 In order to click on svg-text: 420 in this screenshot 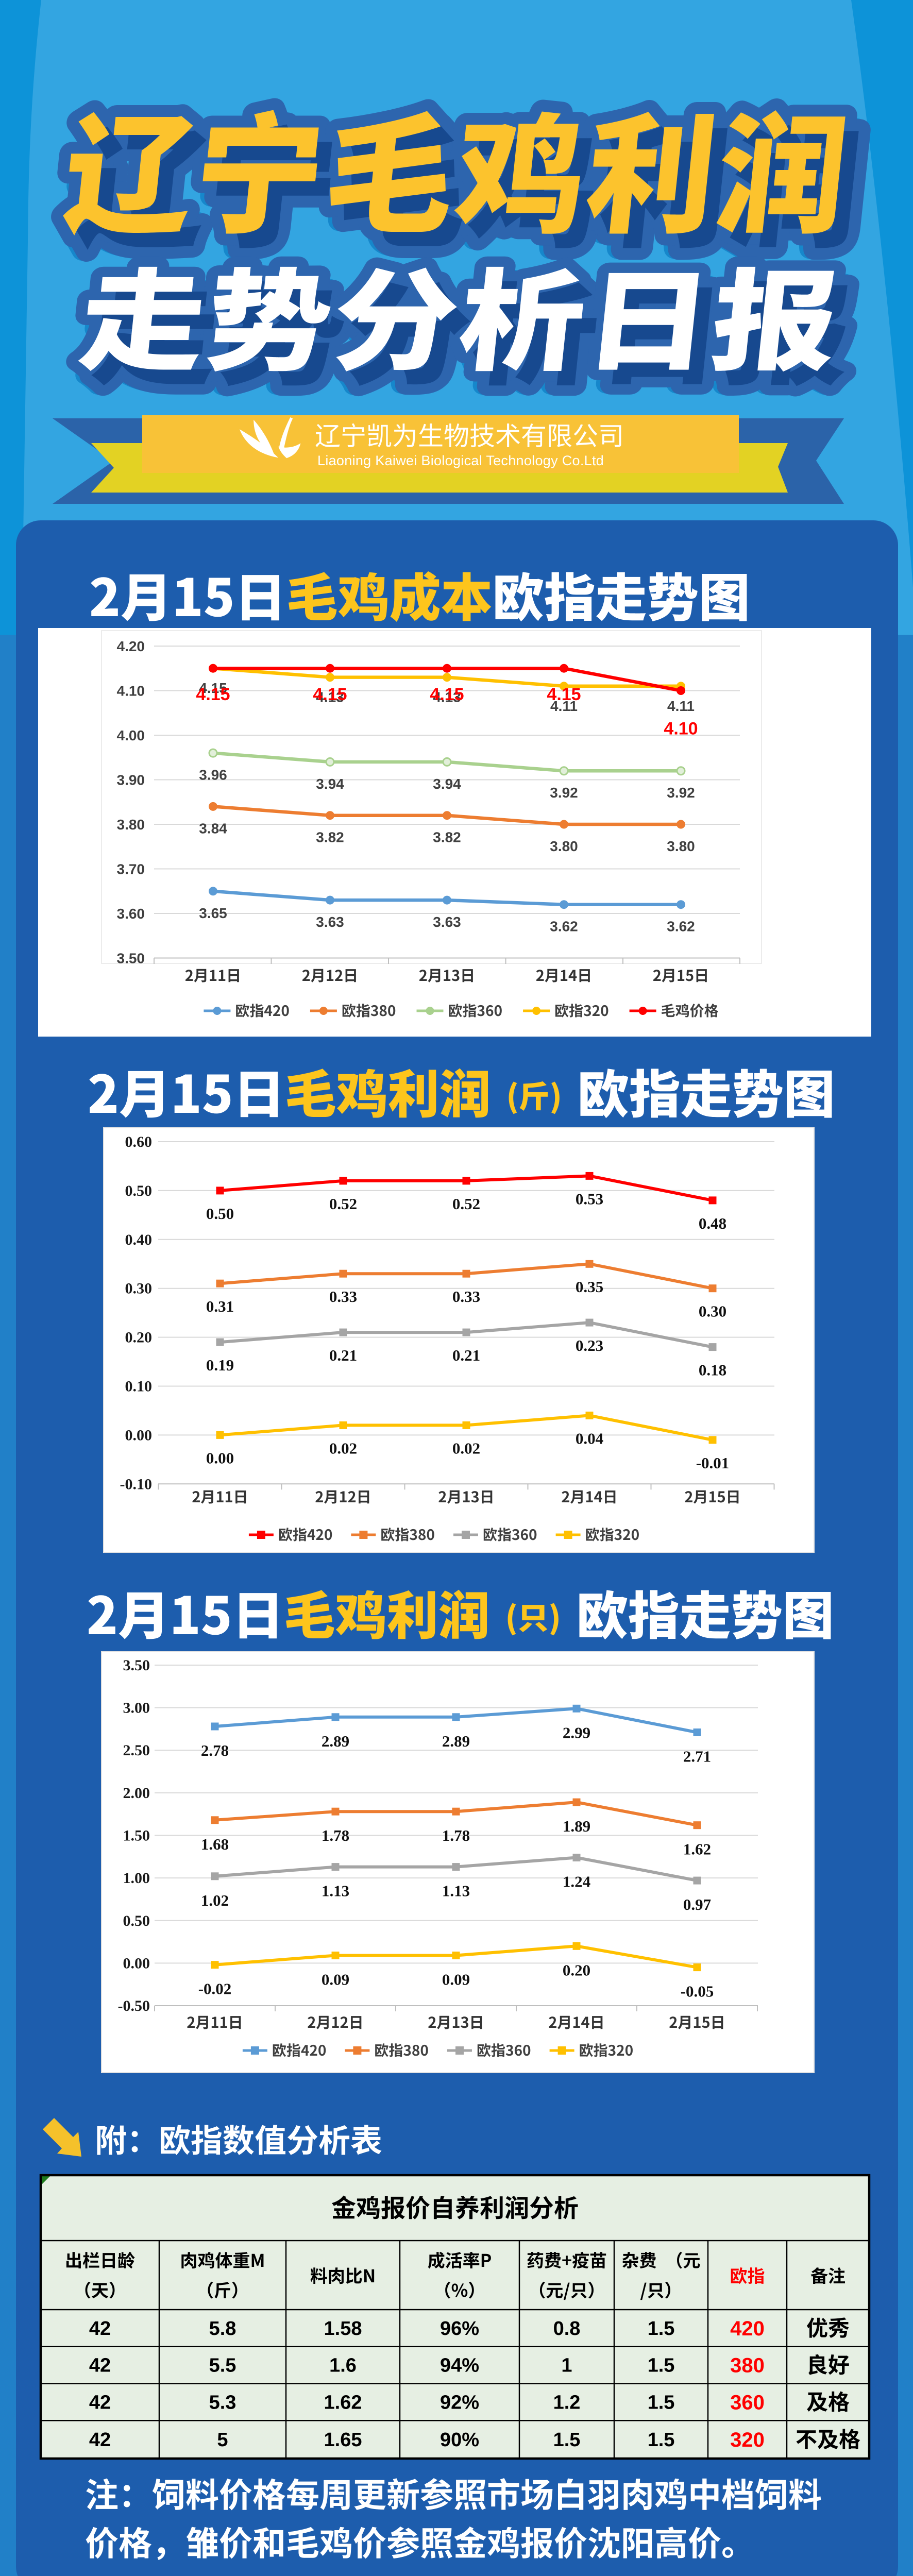, I will do `click(748, 2328)`.